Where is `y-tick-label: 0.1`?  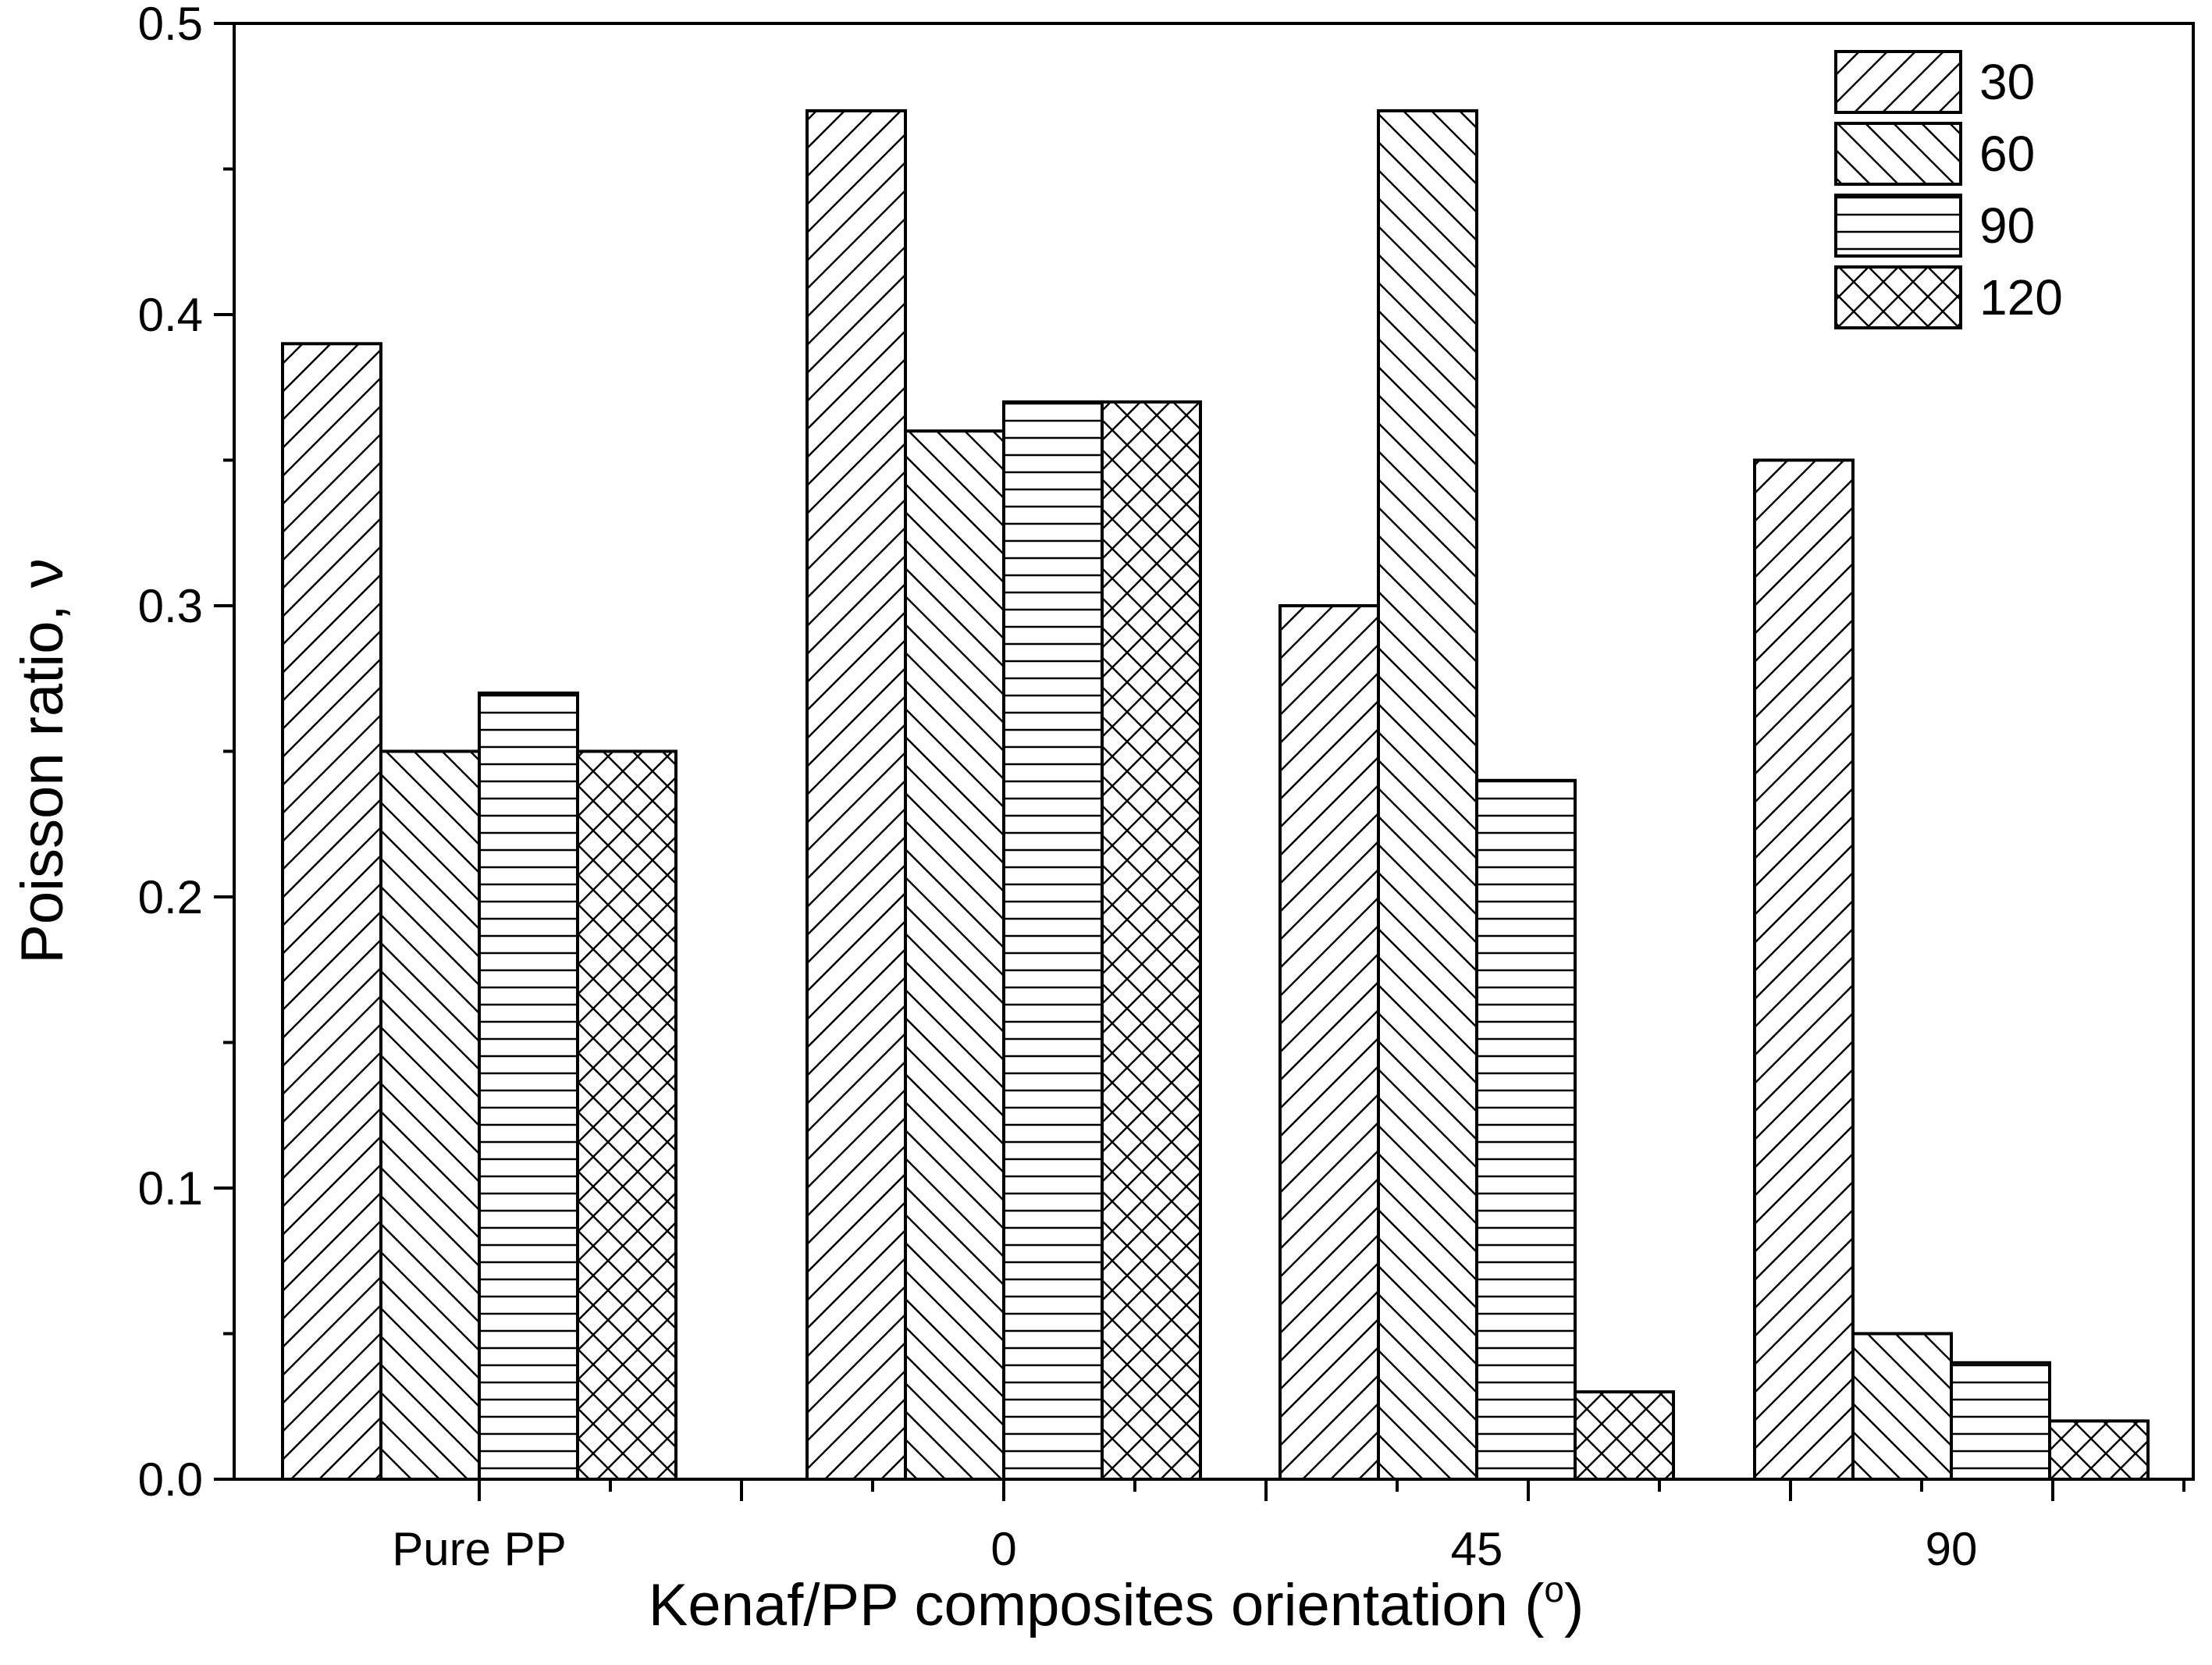 y-tick-label: 0.1 is located at coordinates (171, 1188).